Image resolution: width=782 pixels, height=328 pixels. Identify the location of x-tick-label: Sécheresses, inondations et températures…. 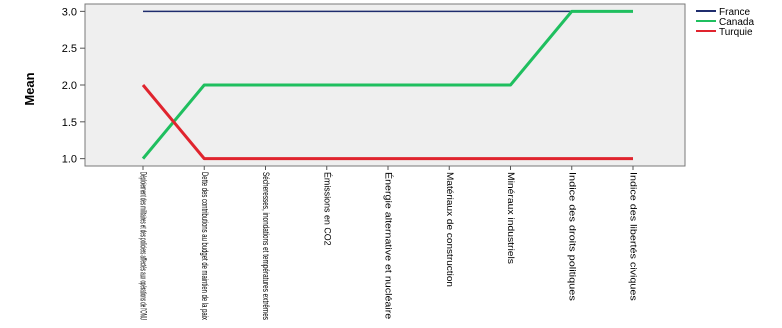
(266, 246).